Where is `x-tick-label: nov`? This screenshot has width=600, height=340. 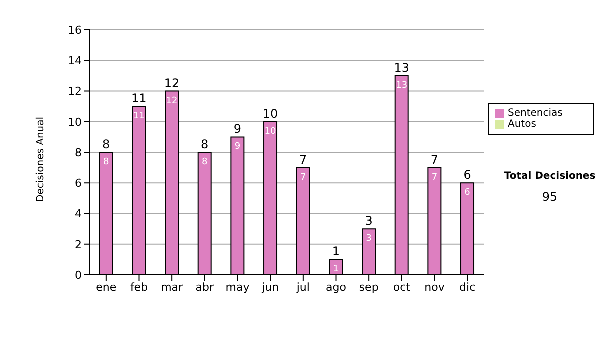 x-tick-label: nov is located at coordinates (435, 287).